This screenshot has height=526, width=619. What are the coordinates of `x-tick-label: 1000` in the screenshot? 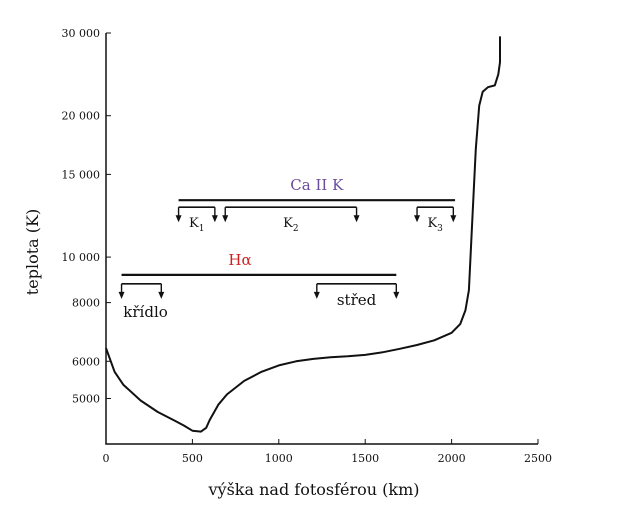 It's located at (279, 458).